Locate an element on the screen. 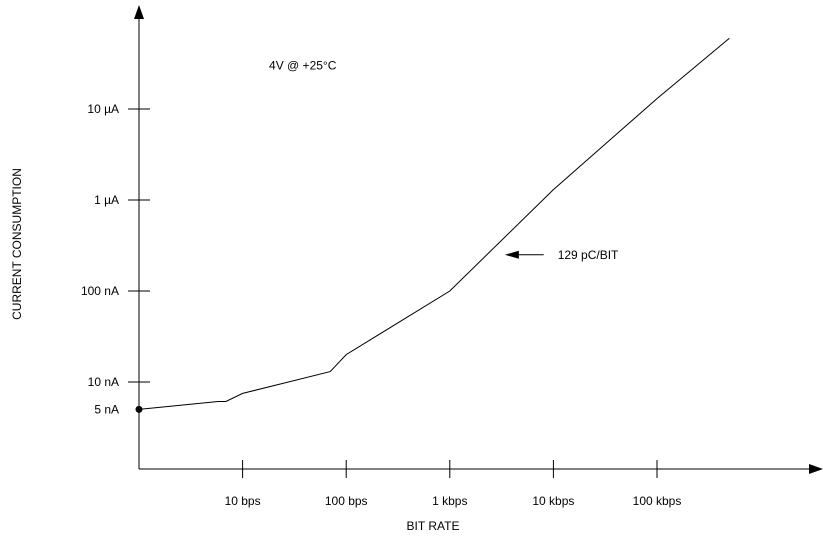 Image resolution: width=823 pixels, height=545 pixels. y-tick-label: 10 µA is located at coordinates (103, 109).